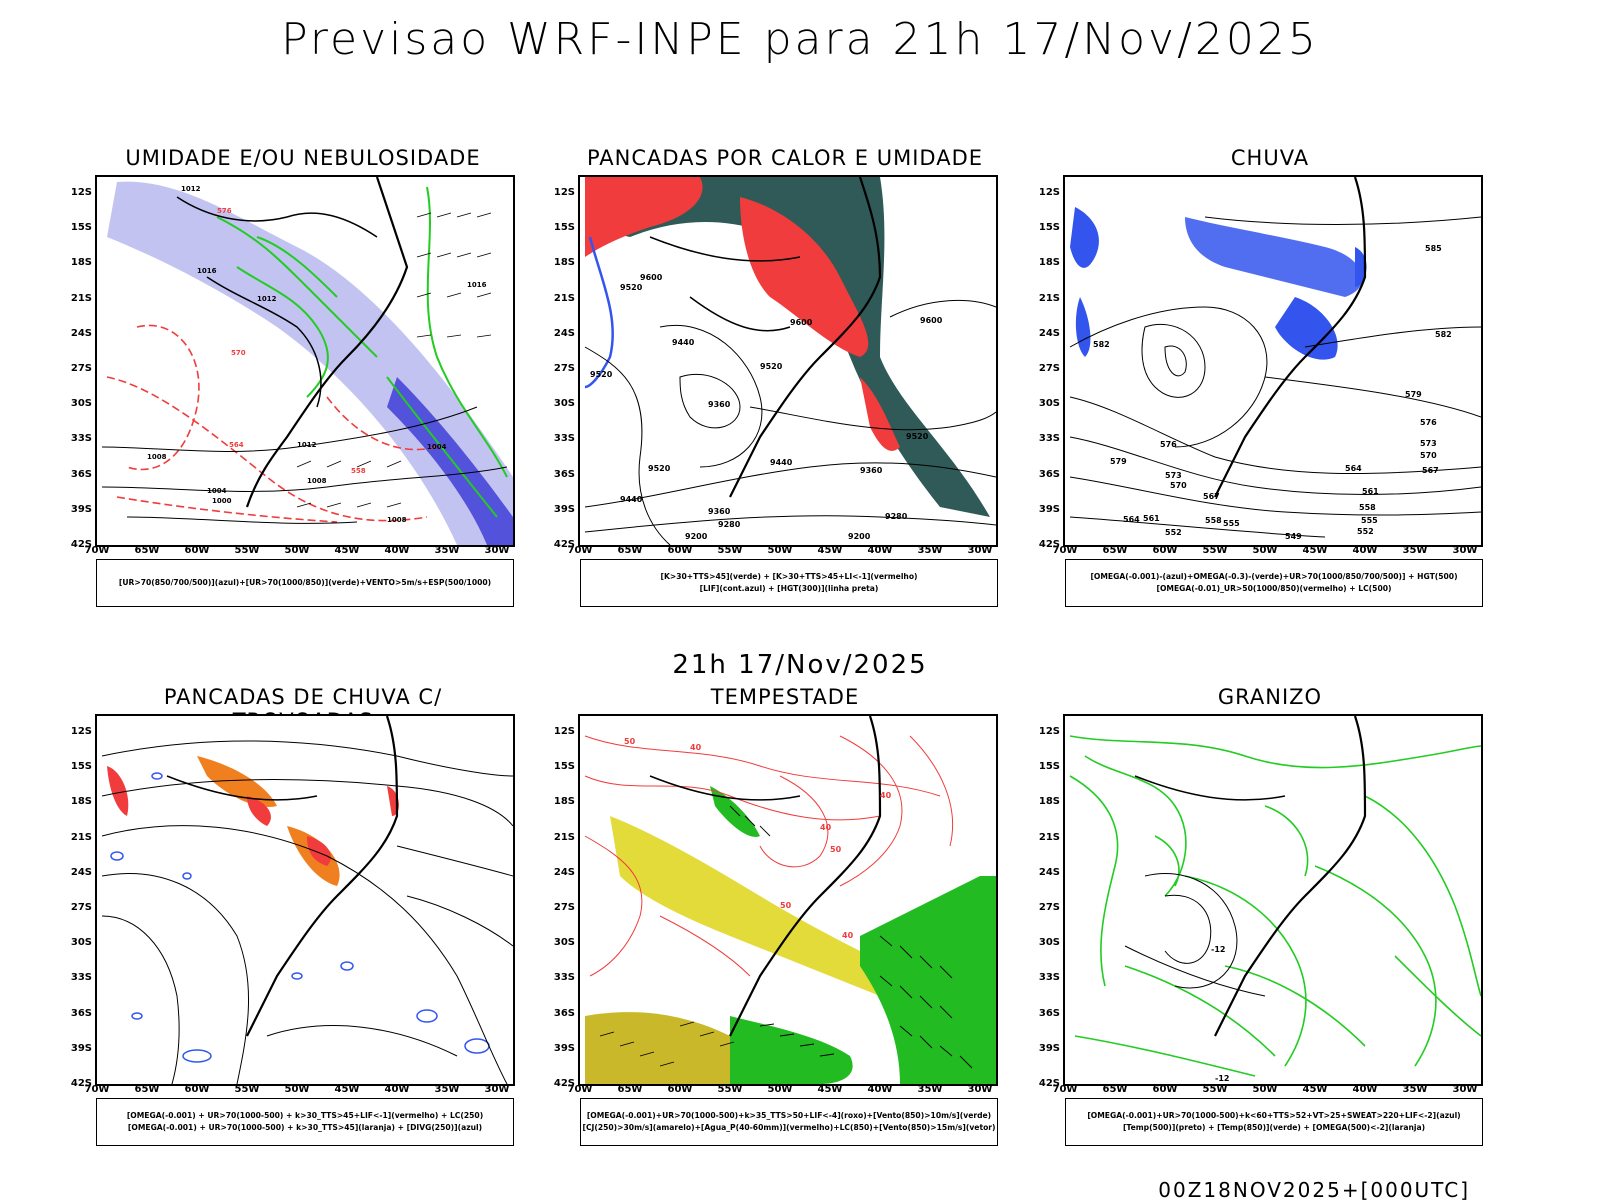 The width and height of the screenshot is (1600, 1202). What do you see at coordinates (564, 1083) in the screenshot?
I see `lat-tick-label: 42S` at bounding box center [564, 1083].